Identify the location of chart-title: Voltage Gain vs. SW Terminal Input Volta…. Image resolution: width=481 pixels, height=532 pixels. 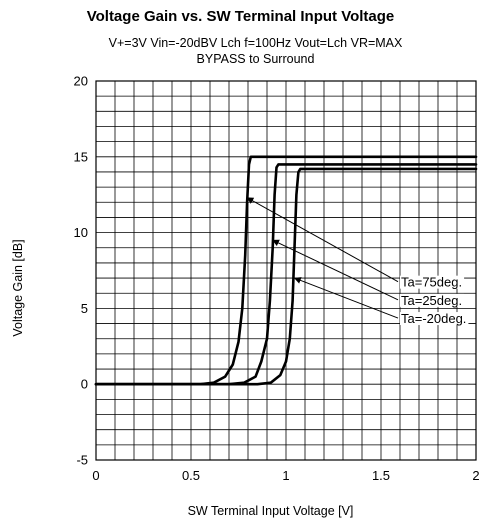
(240, 16).